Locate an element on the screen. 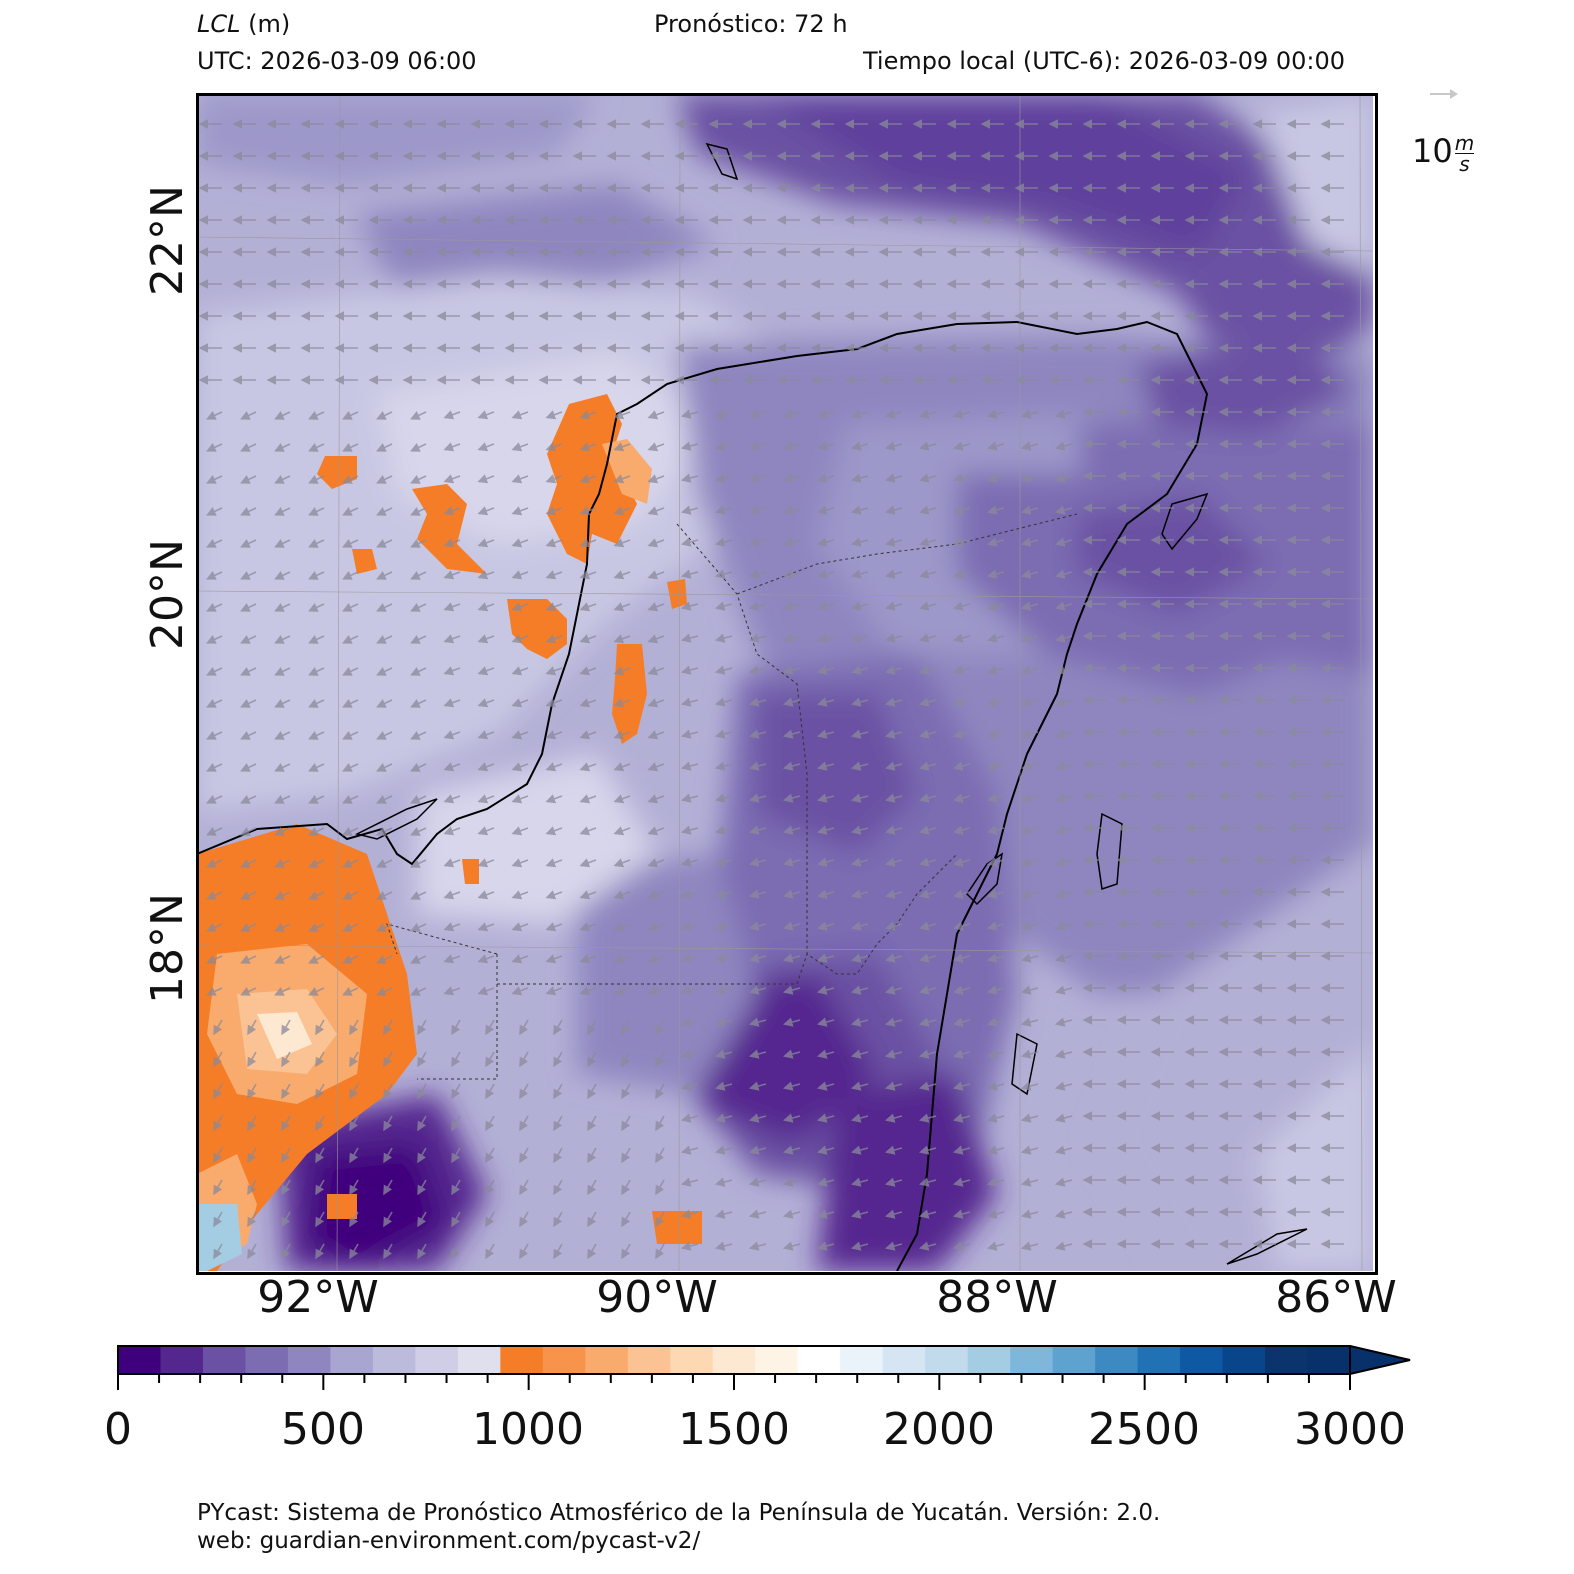 The image size is (1574, 1574). variable-units: (m) is located at coordinates (269, 24).